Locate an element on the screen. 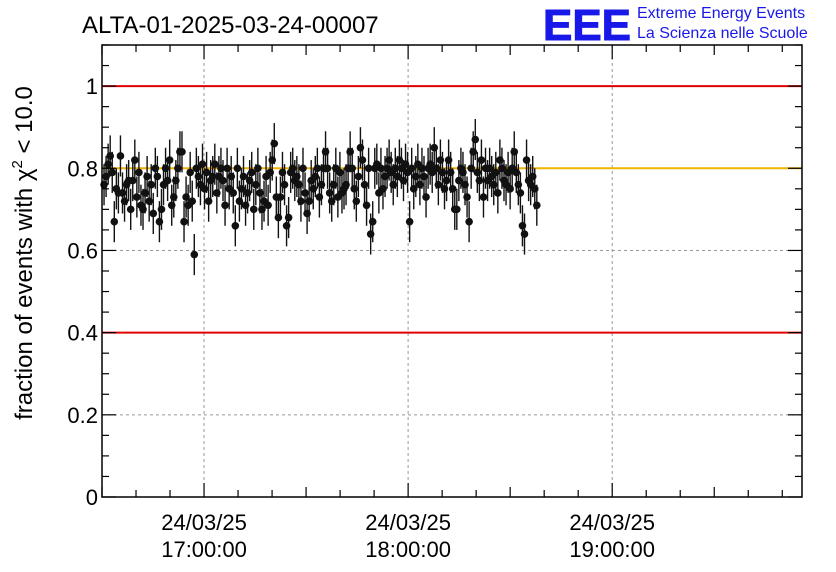 The width and height of the screenshot is (836, 572). y-axis-label-exponent: 2 is located at coordinates (17, 164).